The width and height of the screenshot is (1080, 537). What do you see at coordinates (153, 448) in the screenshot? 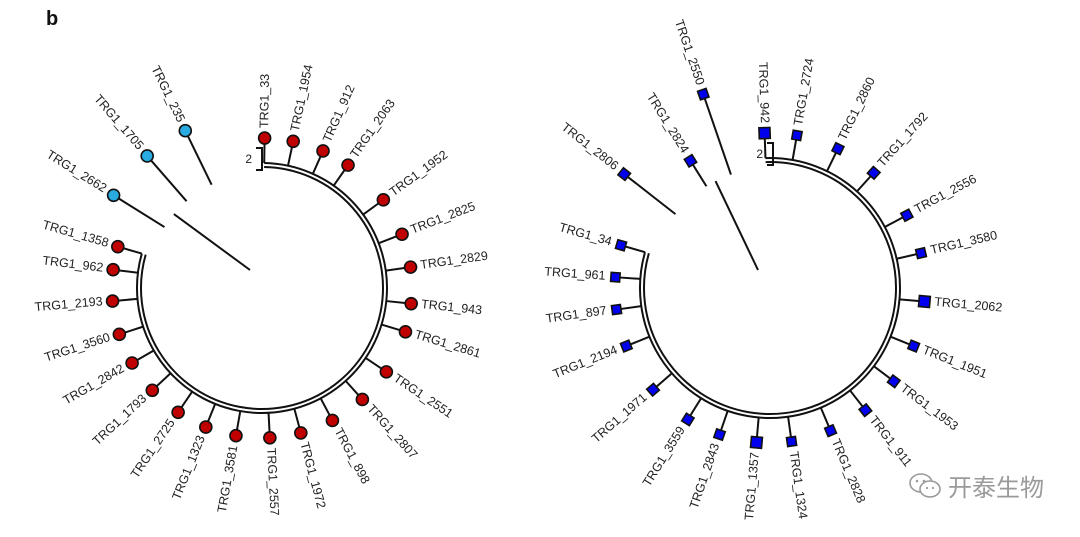
I see `tip-label: TRG1_2725` at bounding box center [153, 448].